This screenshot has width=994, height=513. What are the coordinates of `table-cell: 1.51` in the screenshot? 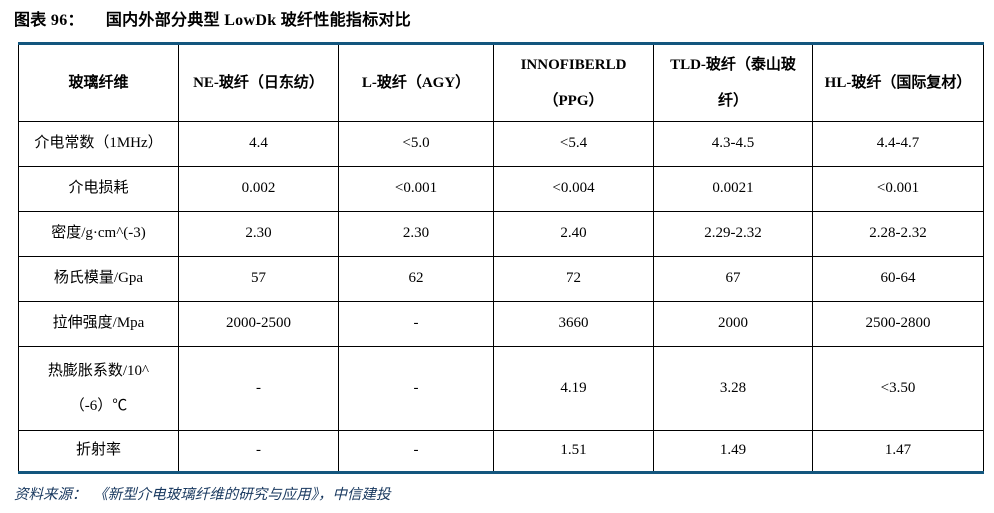 It's located at (573, 451).